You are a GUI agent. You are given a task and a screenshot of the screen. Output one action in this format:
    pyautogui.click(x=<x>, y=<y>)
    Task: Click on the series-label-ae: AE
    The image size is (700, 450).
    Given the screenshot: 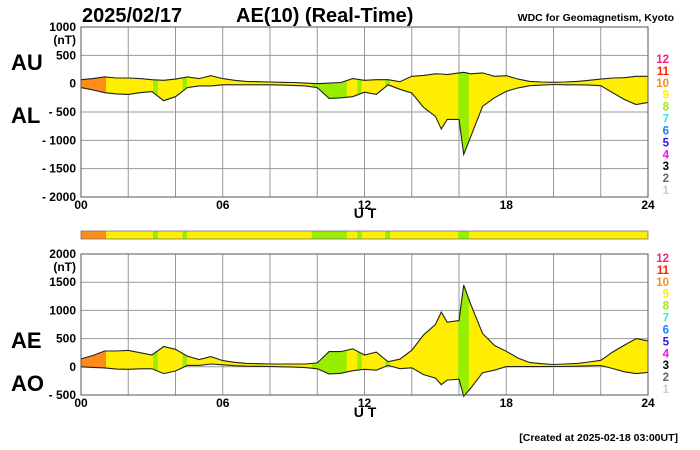 What is the action you would take?
    pyautogui.click(x=26, y=340)
    